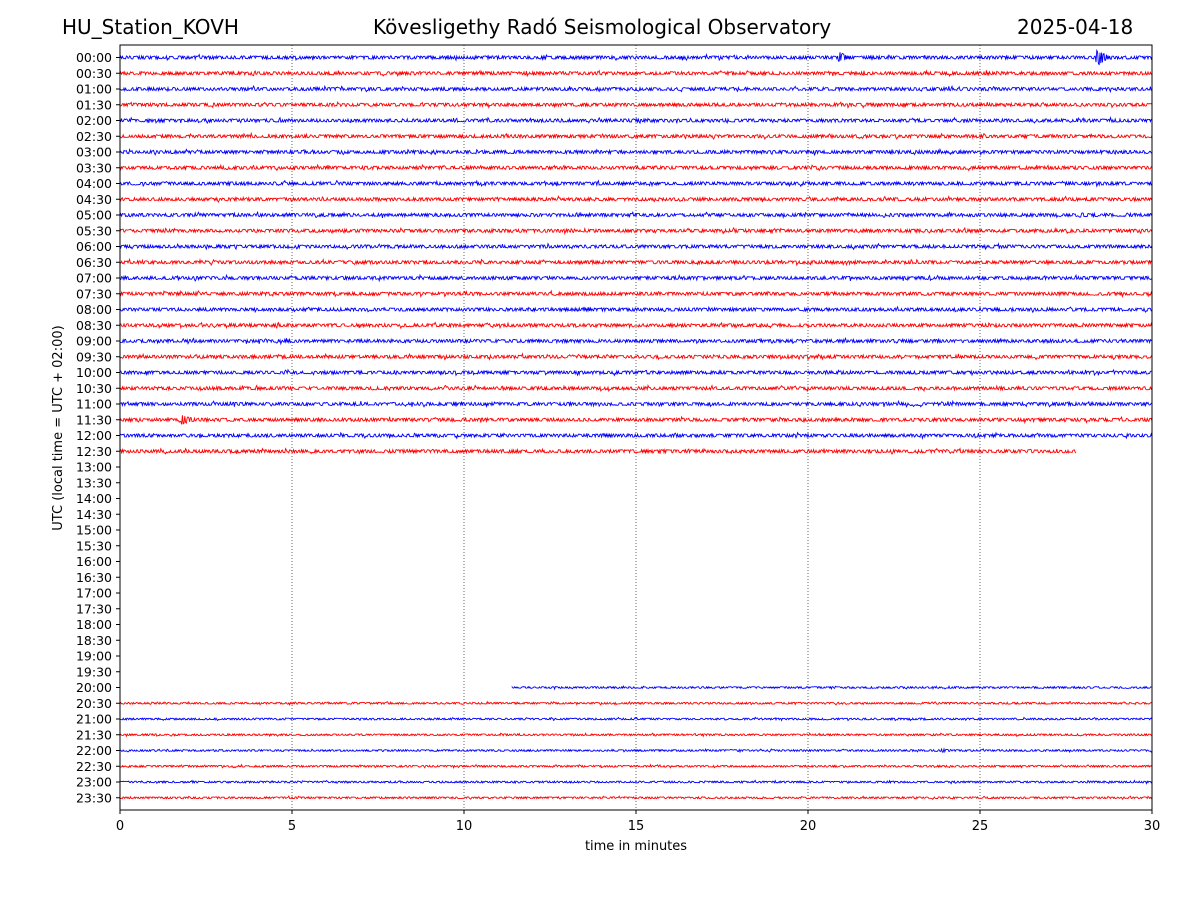 The height and width of the screenshot is (900, 1200). What do you see at coordinates (636, 341) in the screenshot?
I see `trace-09:00` at bounding box center [636, 341].